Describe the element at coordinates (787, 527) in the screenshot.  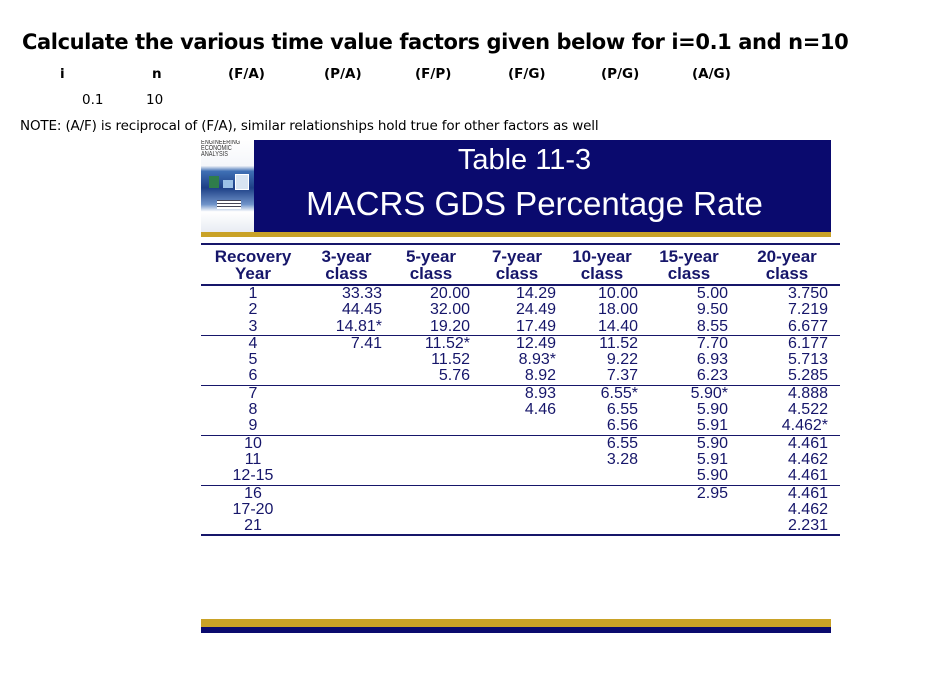
I see `rate-cell: 2.231` at that location.